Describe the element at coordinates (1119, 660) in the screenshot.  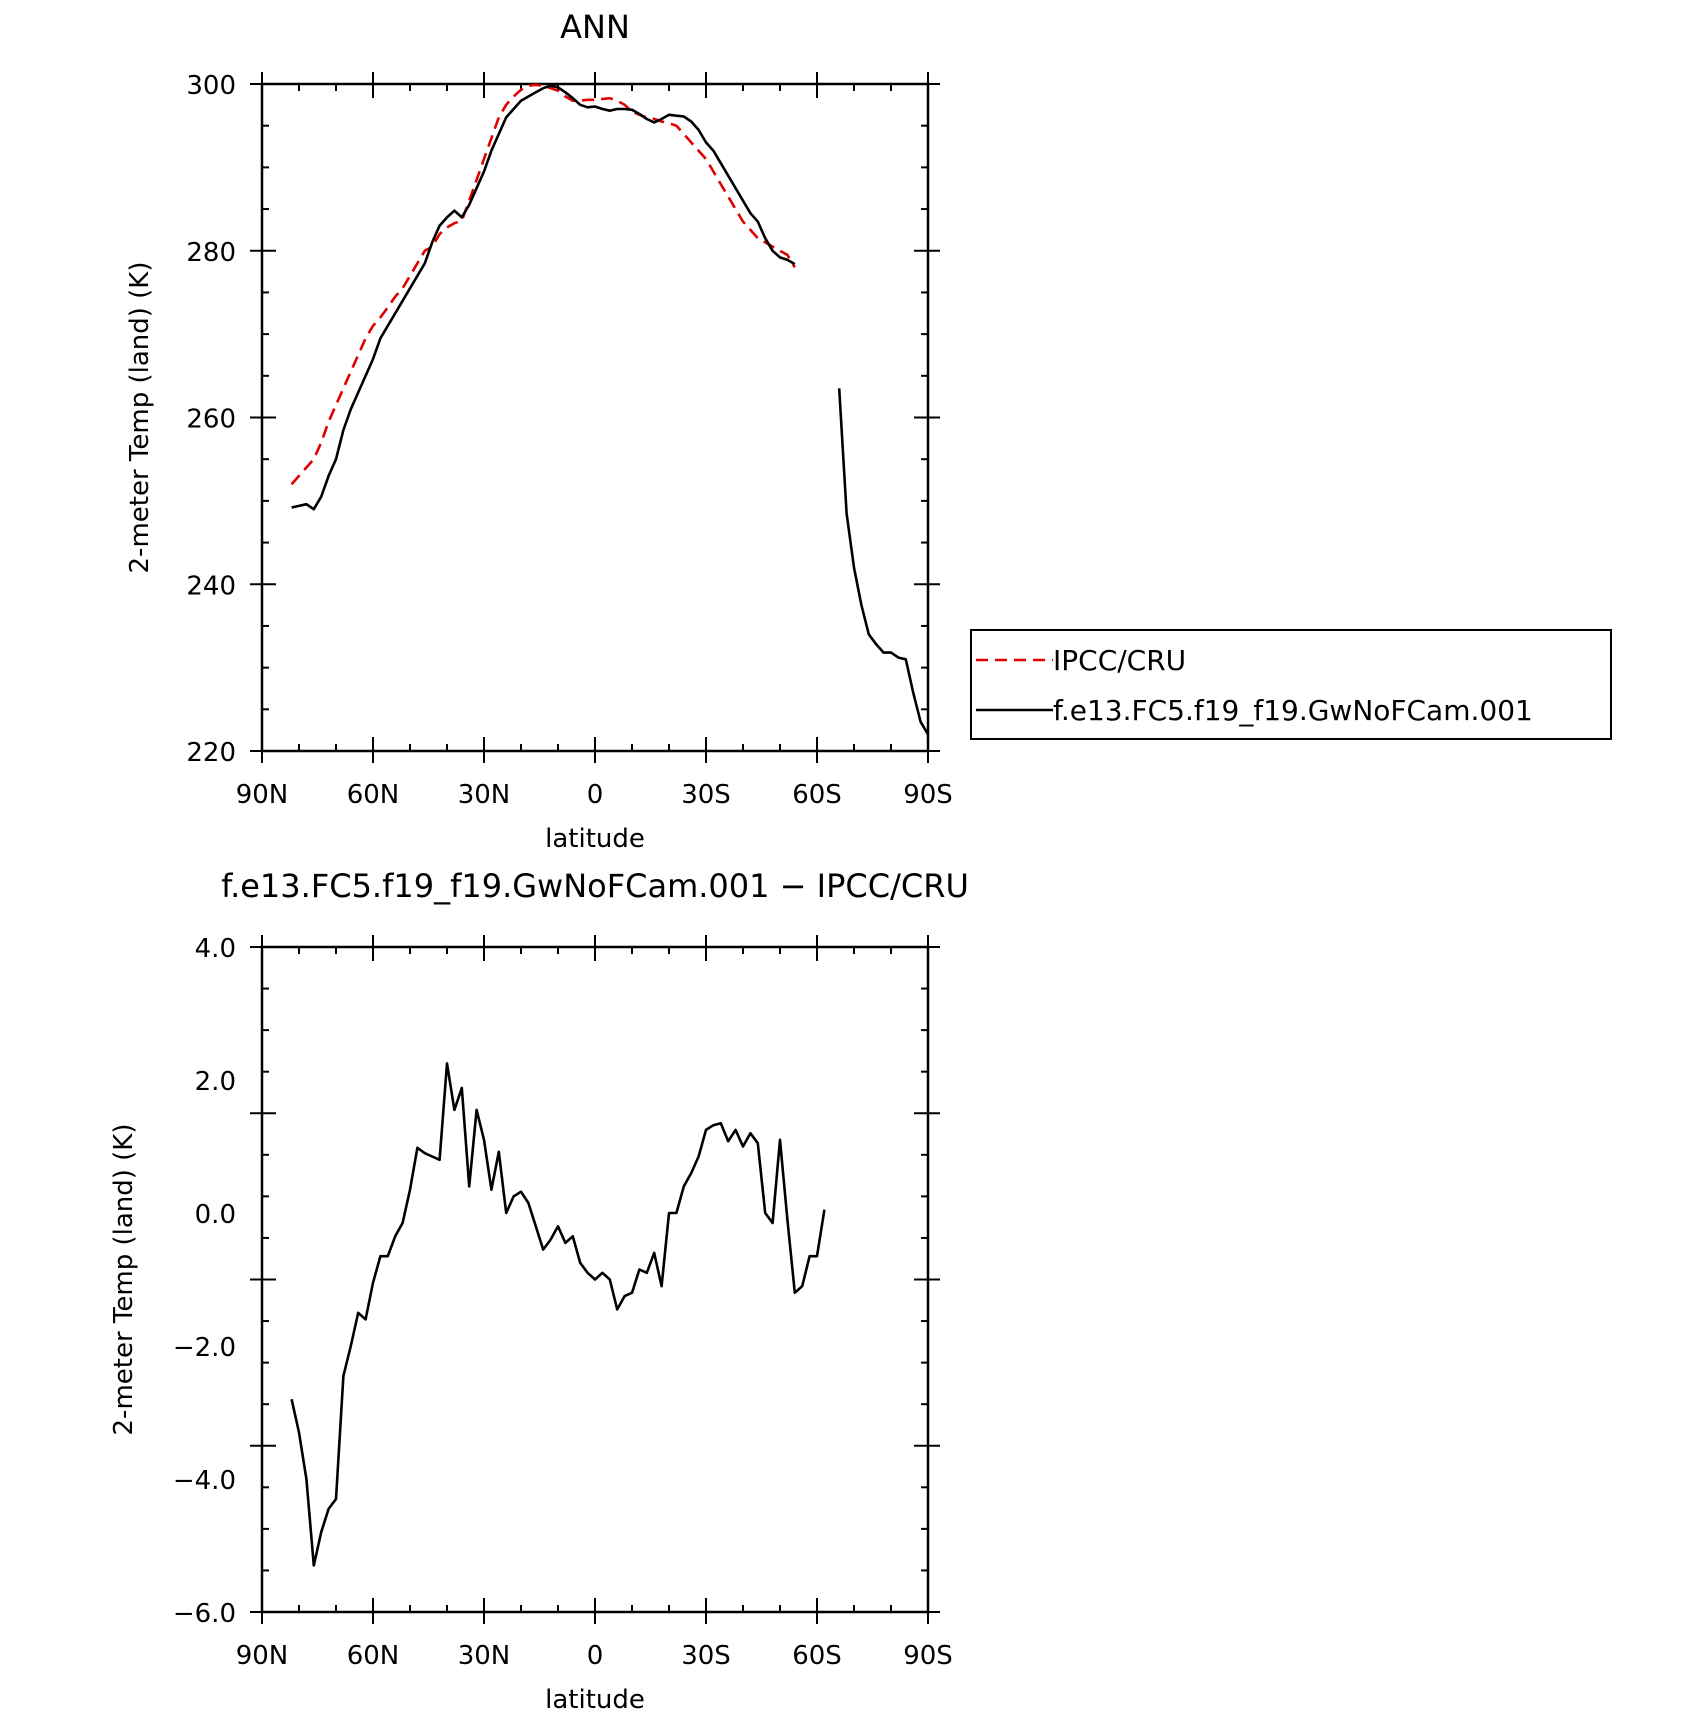
I see `legend-label: IPCC/CRU` at that location.